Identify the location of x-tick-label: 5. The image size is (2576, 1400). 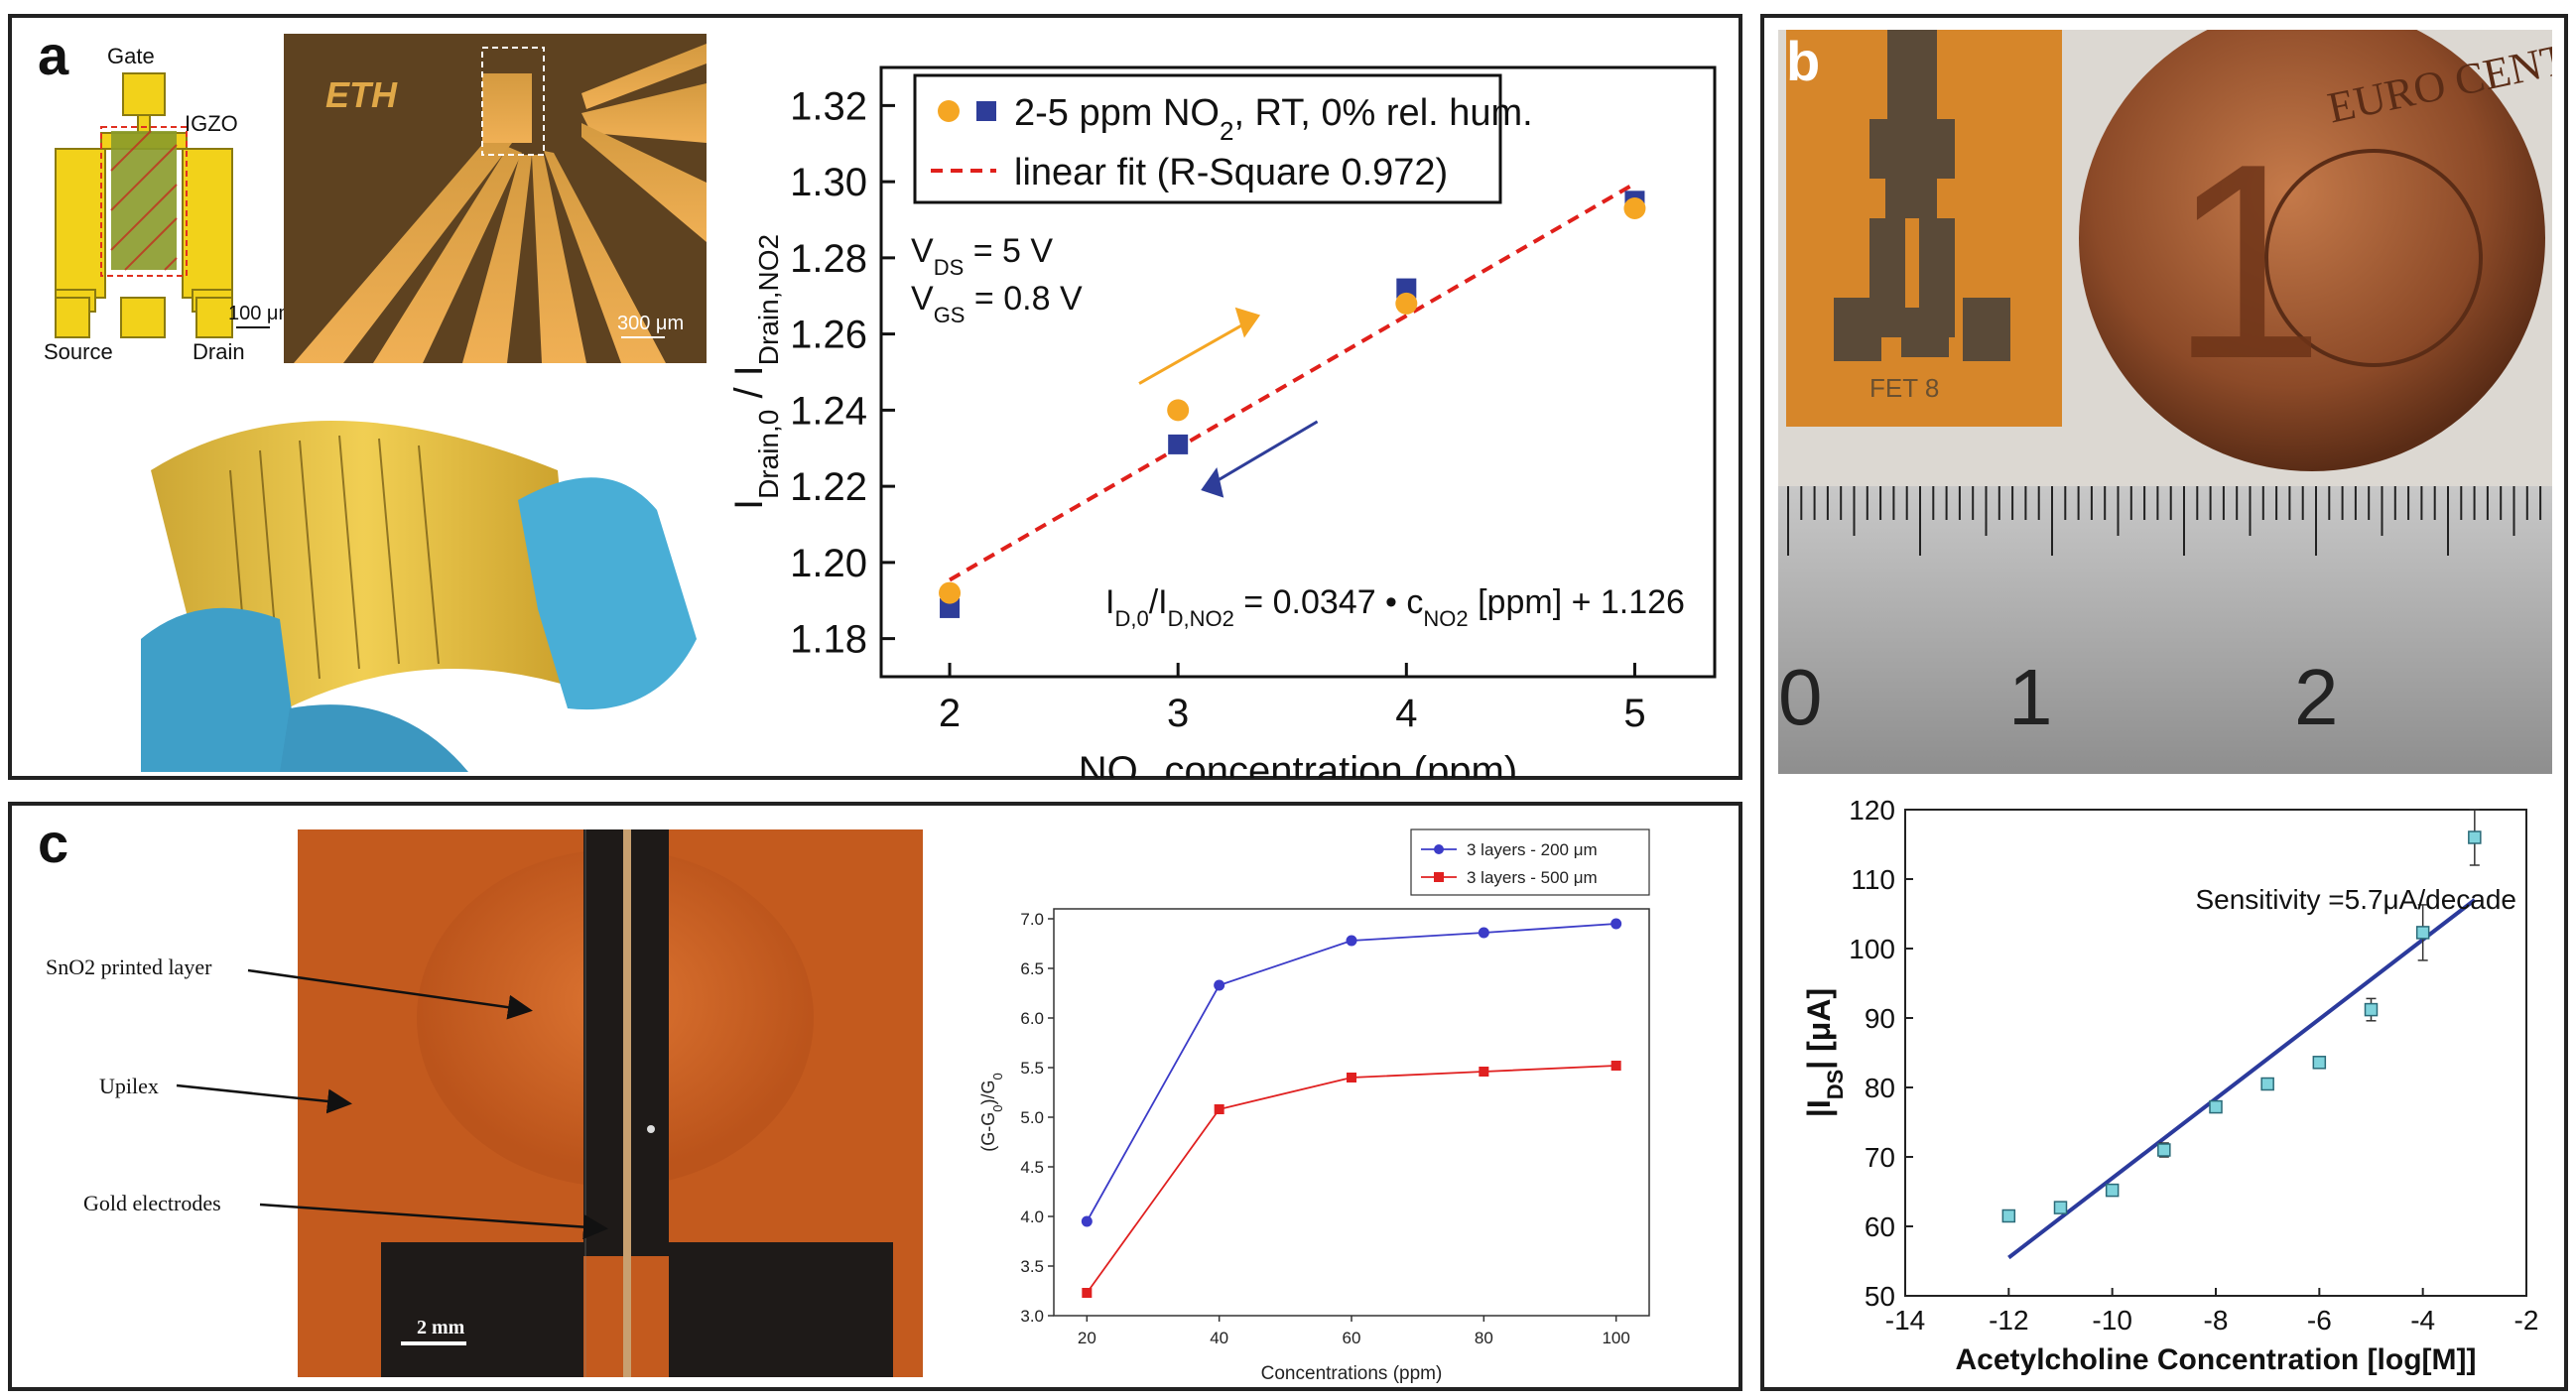
(1634, 713).